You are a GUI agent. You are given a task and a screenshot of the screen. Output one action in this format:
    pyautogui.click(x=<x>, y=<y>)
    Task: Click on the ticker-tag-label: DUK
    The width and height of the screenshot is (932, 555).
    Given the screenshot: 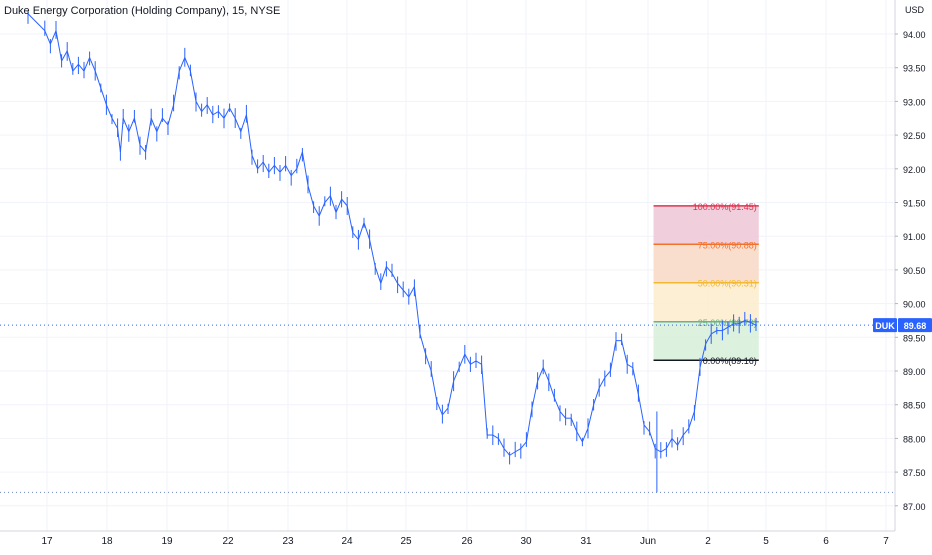 What is the action you would take?
    pyautogui.click(x=885, y=326)
    